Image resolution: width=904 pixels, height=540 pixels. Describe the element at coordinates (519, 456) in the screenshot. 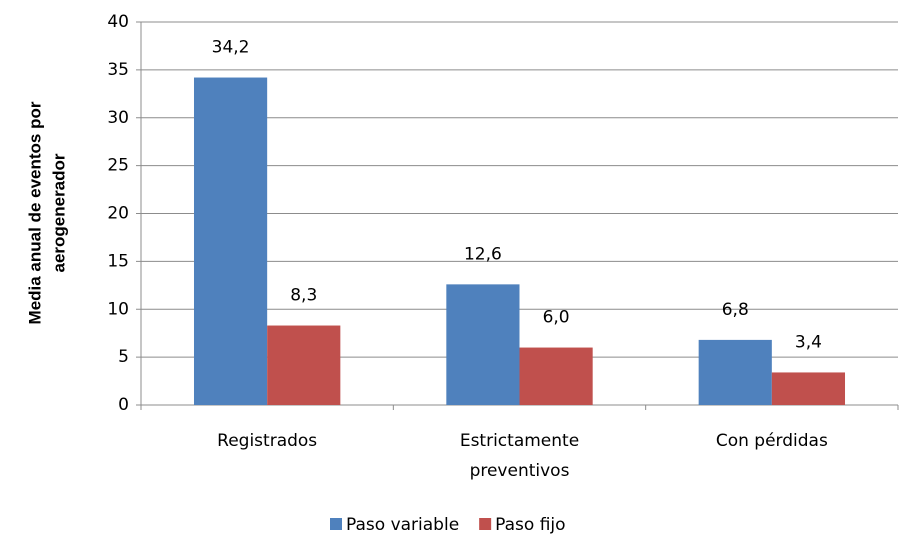

I see `x-tick-label: Estrictamente preventivos` at that location.